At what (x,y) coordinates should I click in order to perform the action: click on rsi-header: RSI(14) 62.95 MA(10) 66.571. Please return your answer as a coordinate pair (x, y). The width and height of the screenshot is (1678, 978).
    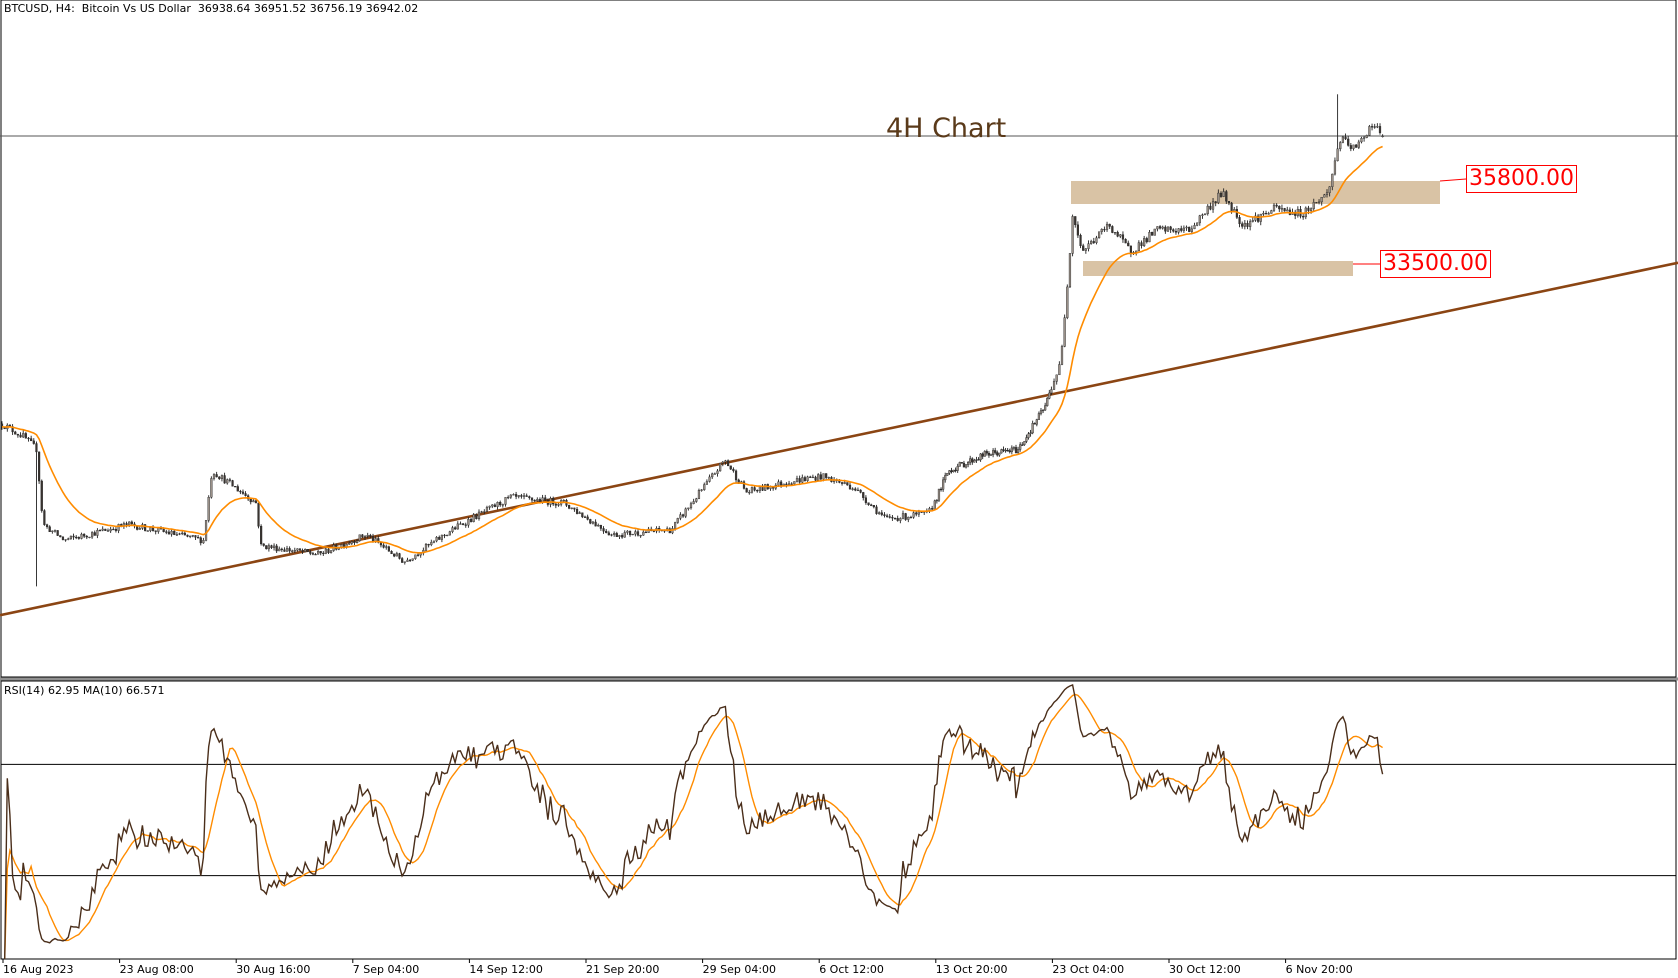
    Looking at the image, I should click on (84, 690).